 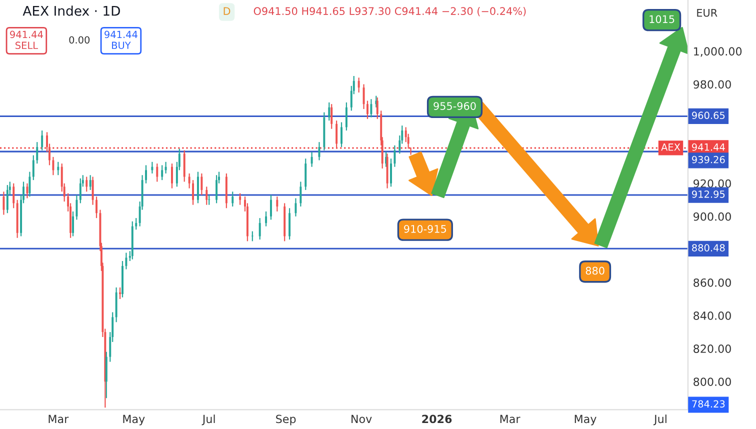 I want to click on annotation: AEX, so click(x=670, y=147).